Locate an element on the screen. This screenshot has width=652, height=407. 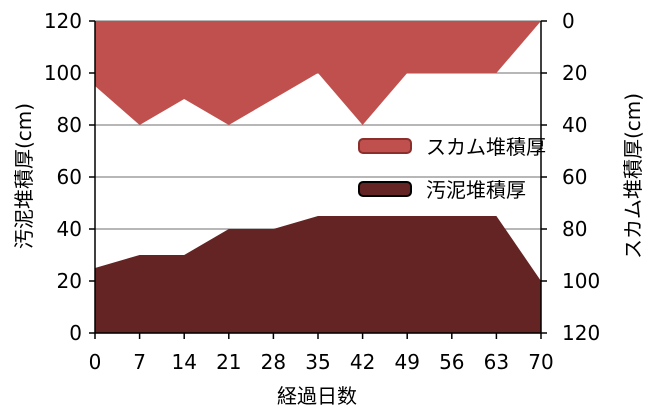
legend-entry-sludge: 汚泥堆積厚 is located at coordinates (442, 190).